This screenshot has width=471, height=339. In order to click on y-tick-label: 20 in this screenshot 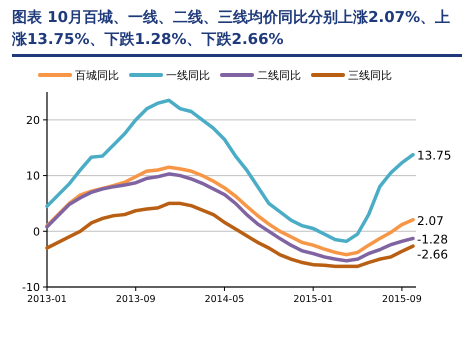, I will do `click(33, 120)`.